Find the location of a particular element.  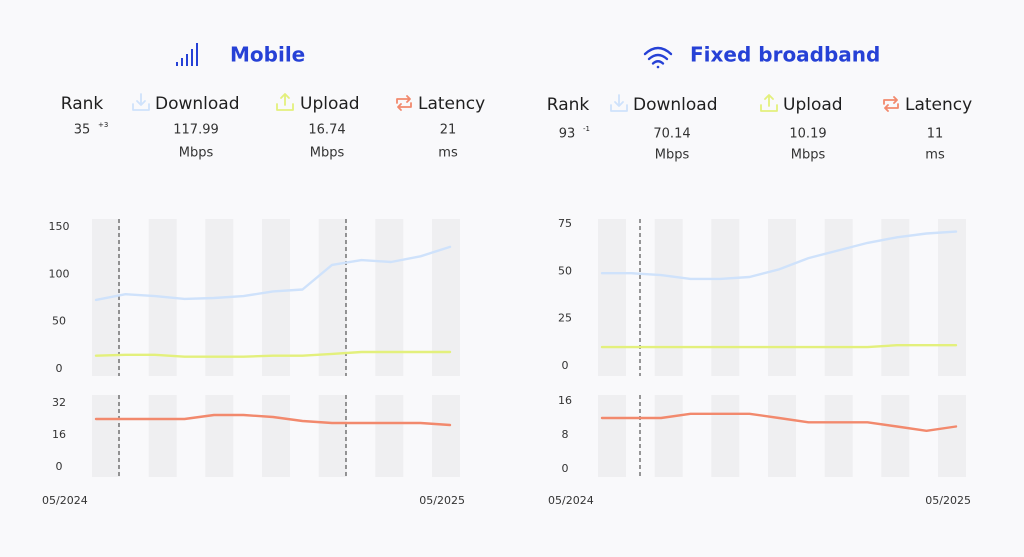

y-tick-label: 150 is located at coordinates (59, 226).